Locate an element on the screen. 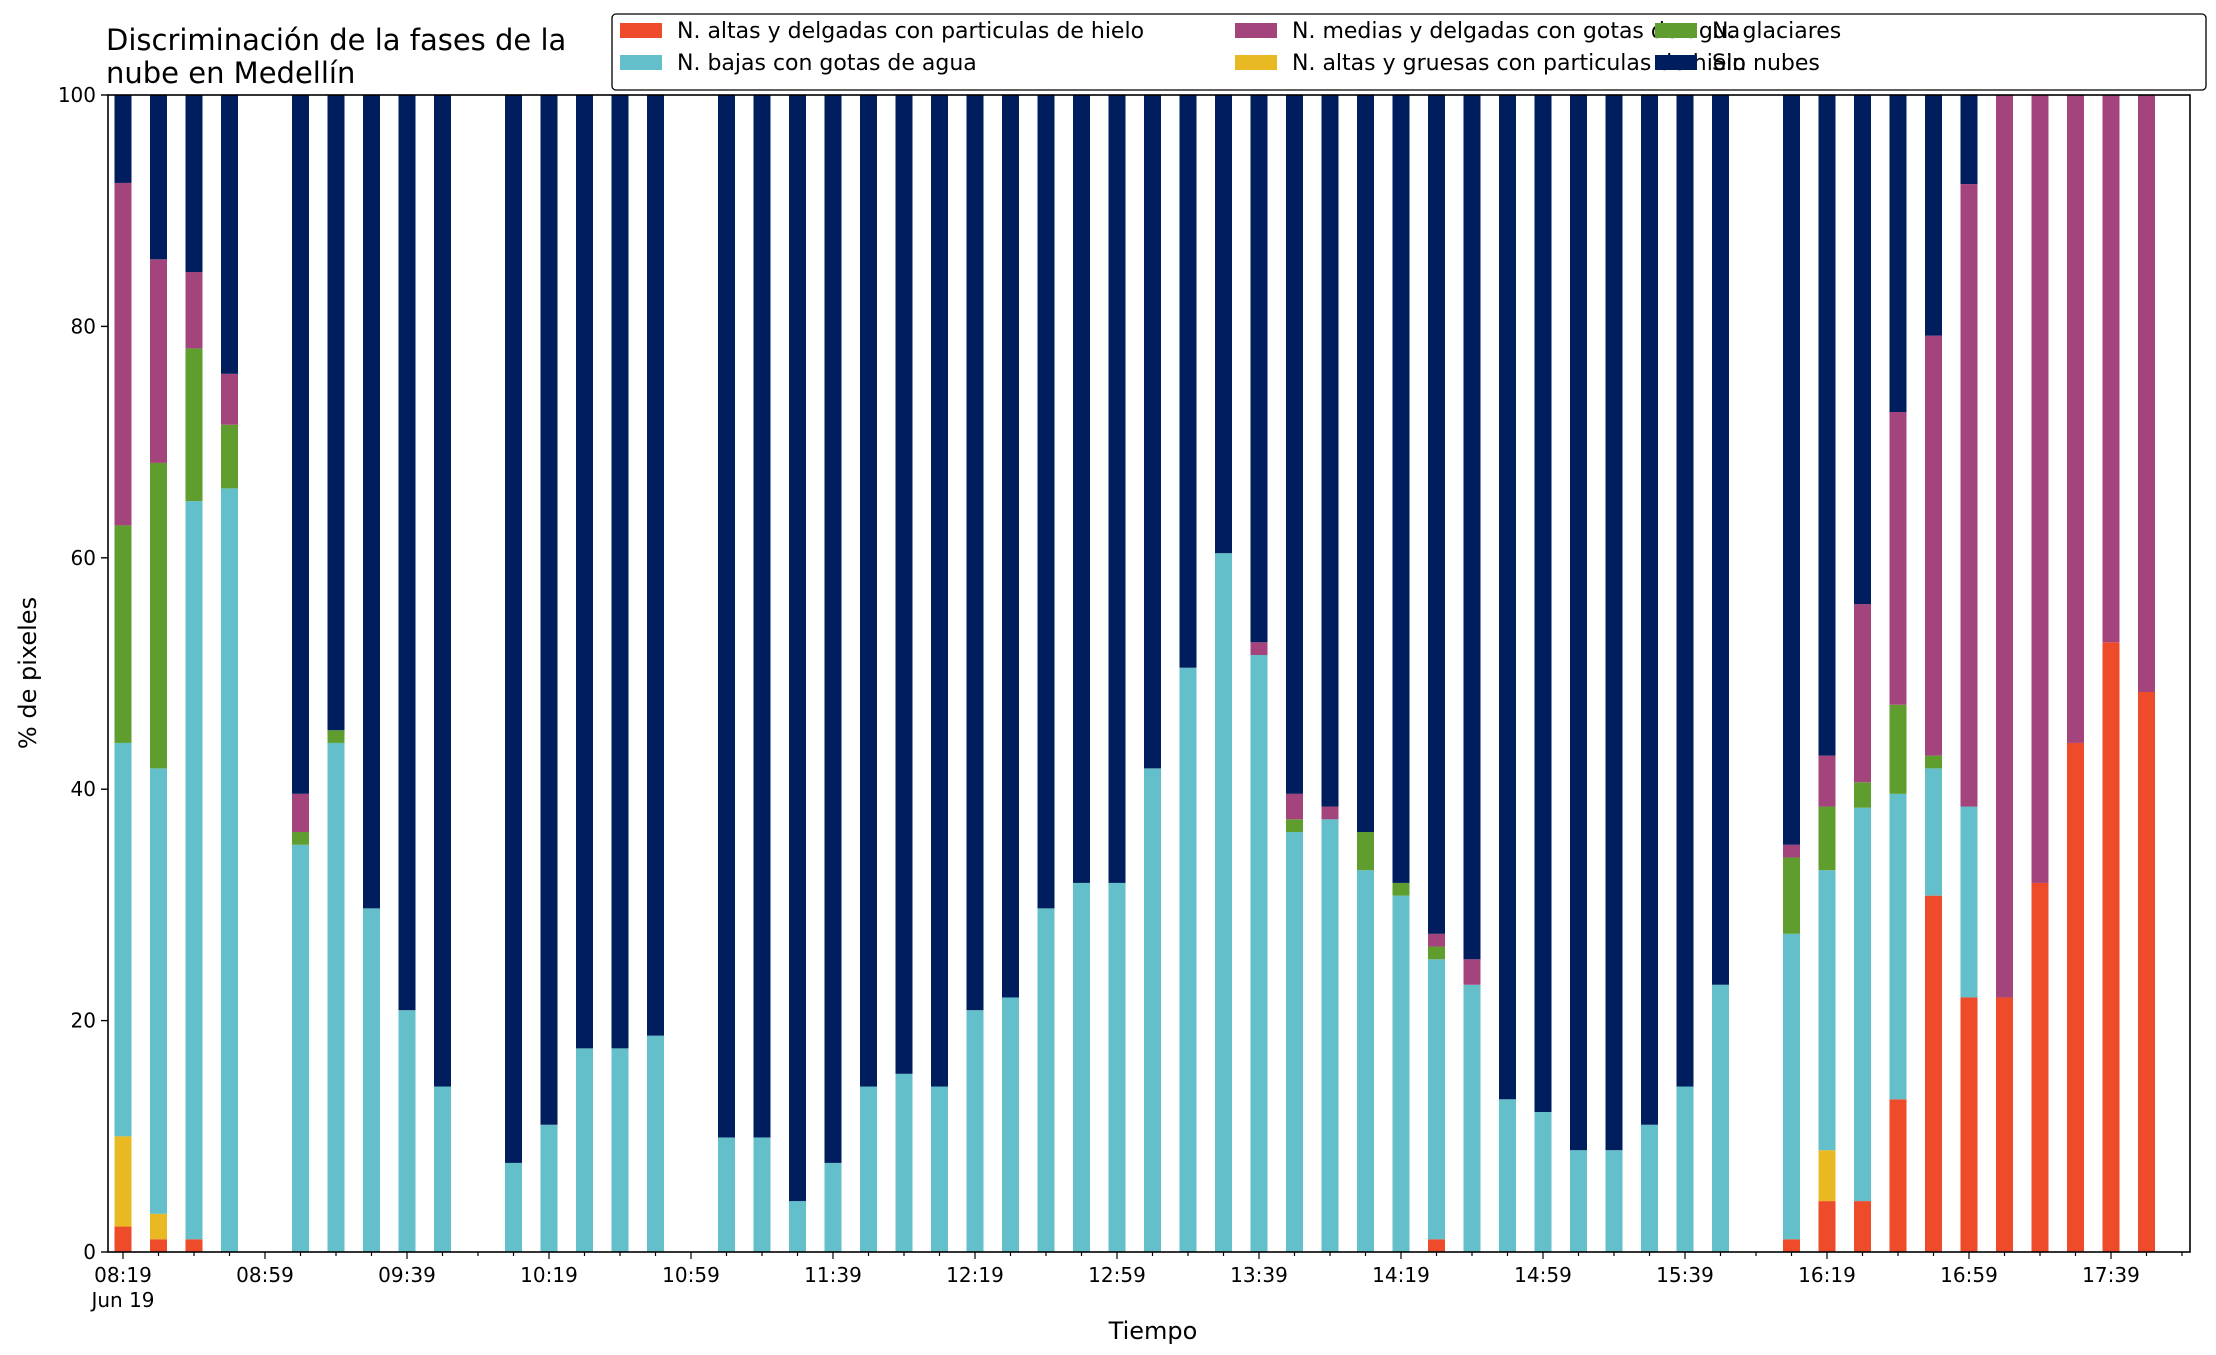  x-tick-sublabel: Jun 19 is located at coordinates (121, 1300).